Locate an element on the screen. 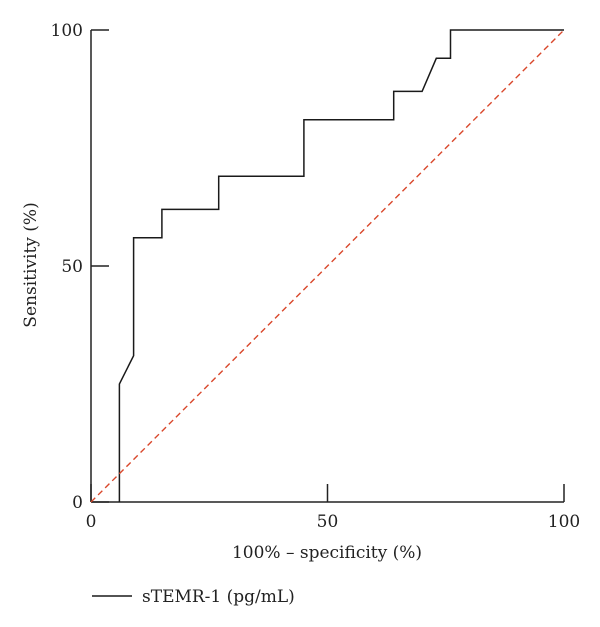 Image resolution: width=600 pixels, height=627 pixels. y-tick-label: 50 is located at coordinates (72, 267).